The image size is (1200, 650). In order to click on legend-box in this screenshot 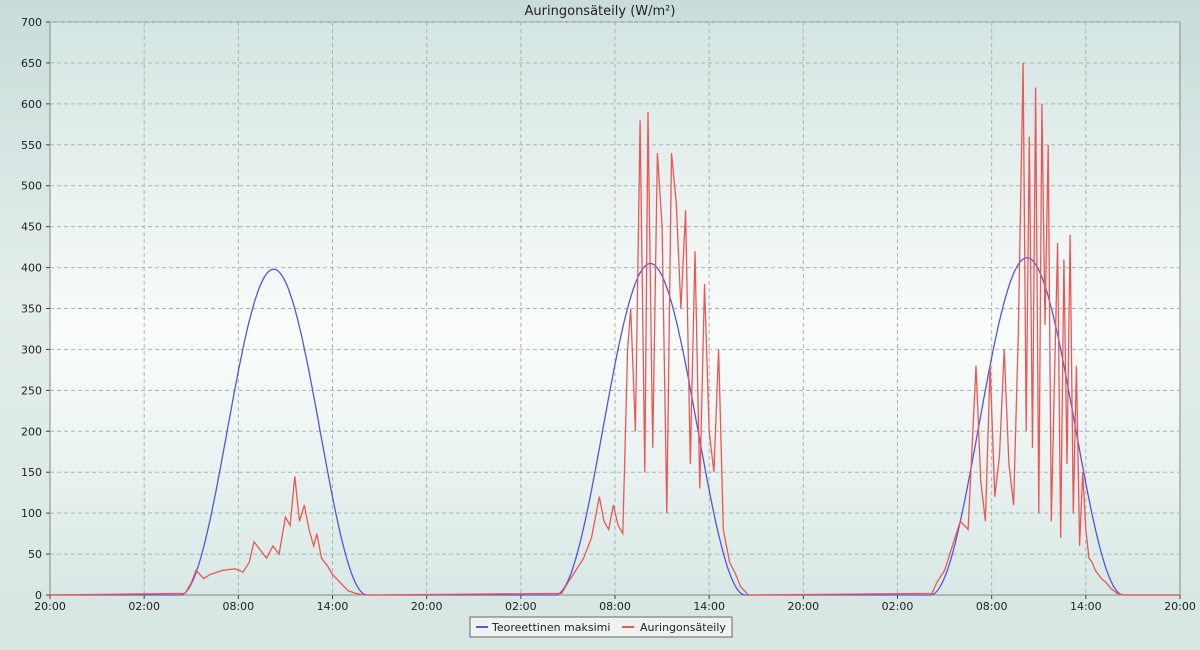, I will do `click(601, 627)`.